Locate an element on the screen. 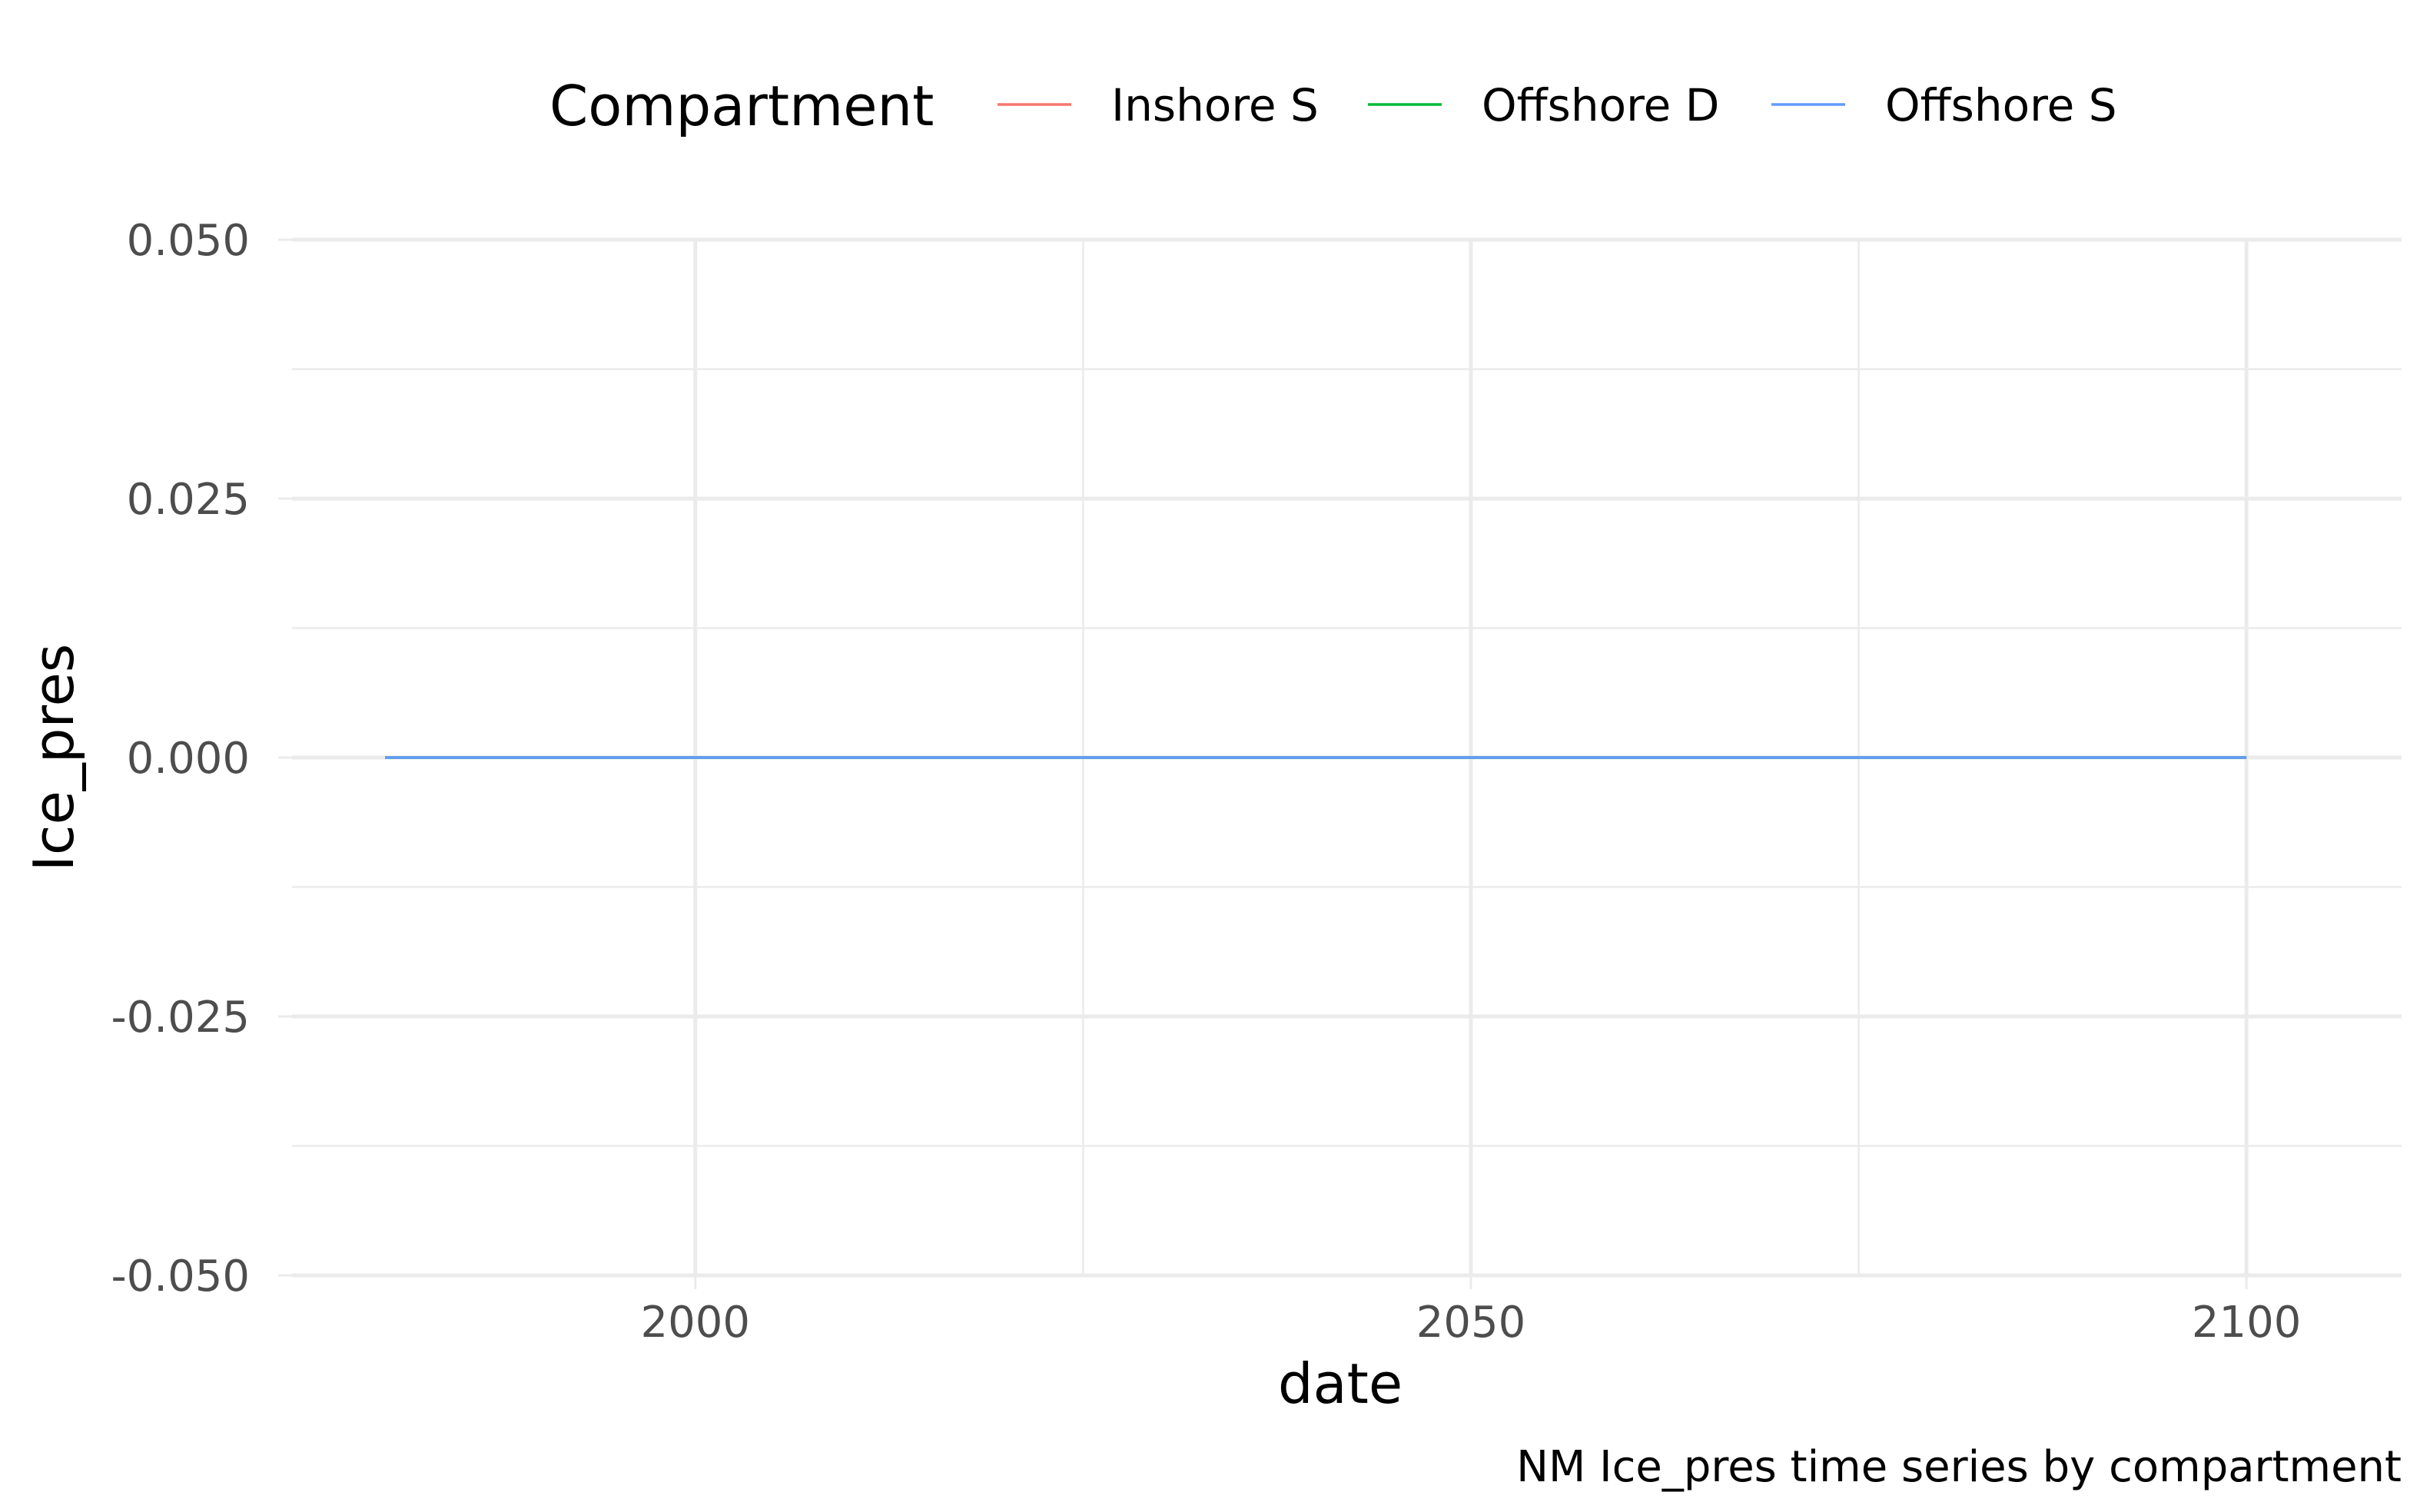 The image size is (2420, 1512). y-axis-title: Ice_pres is located at coordinates (54, 758).